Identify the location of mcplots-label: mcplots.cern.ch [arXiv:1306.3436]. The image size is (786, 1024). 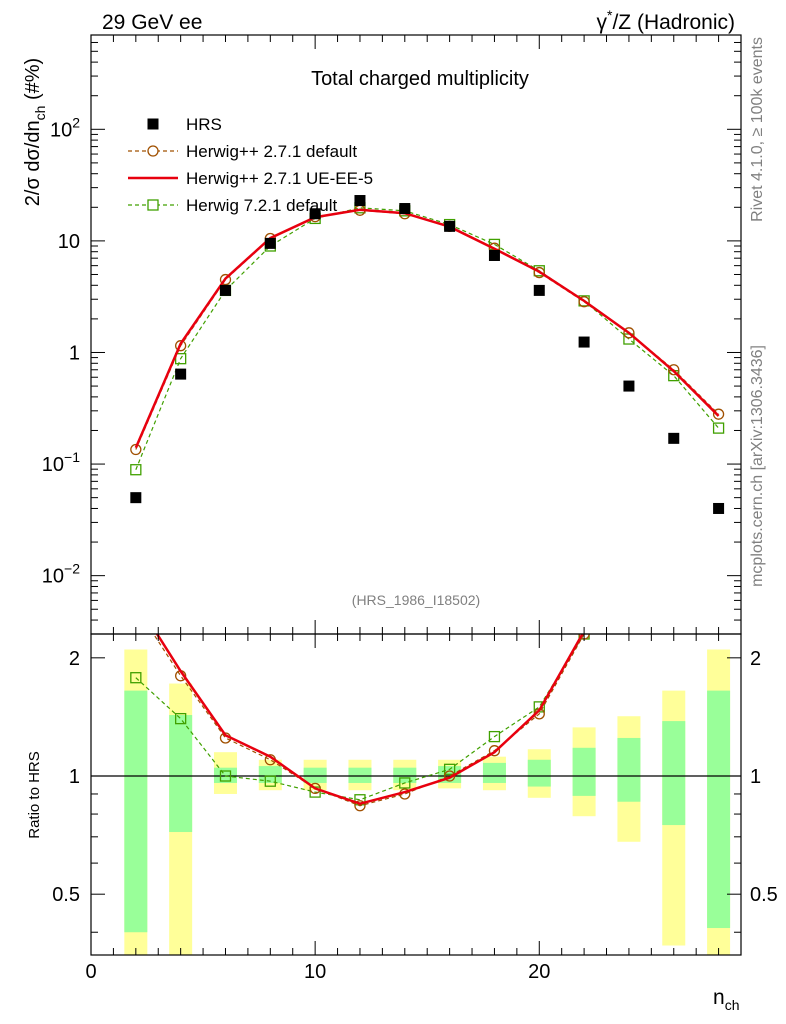
(757, 466).